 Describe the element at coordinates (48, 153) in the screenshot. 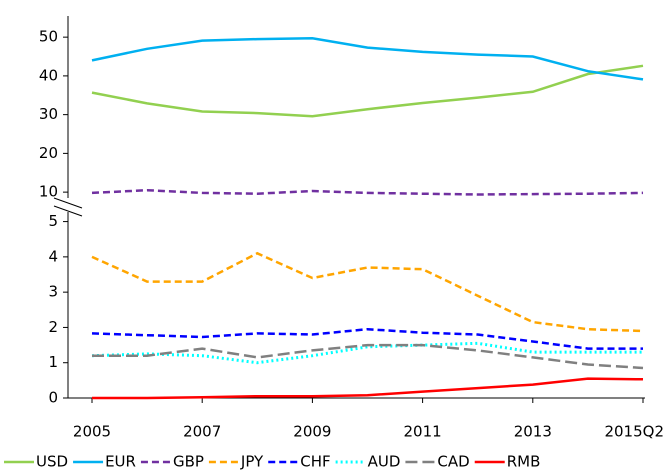

I see `y-tick-label: 20` at that location.